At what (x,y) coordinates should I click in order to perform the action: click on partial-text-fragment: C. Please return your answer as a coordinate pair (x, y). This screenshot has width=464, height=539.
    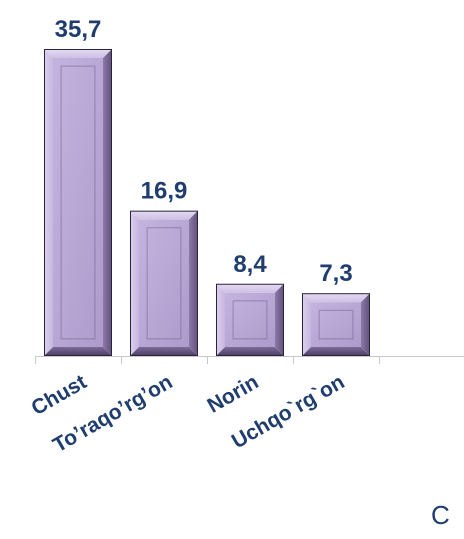
    Looking at the image, I should click on (440, 515).